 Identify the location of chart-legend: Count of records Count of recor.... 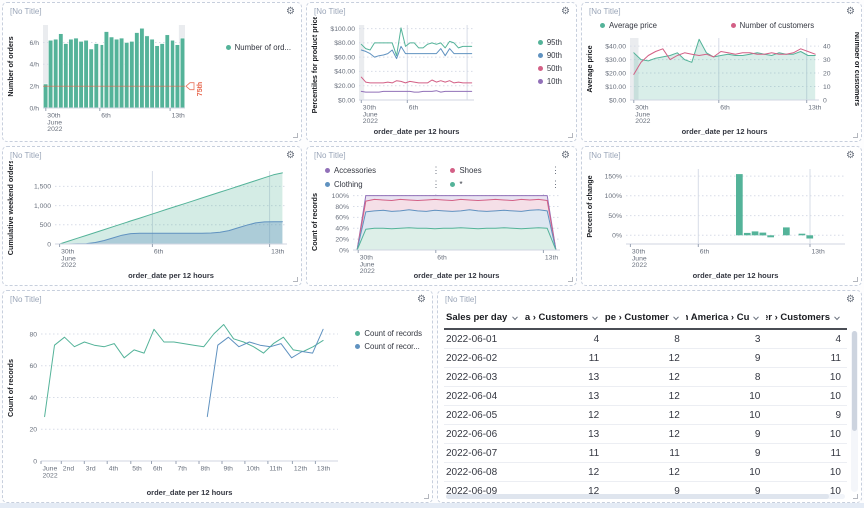
(388, 340).